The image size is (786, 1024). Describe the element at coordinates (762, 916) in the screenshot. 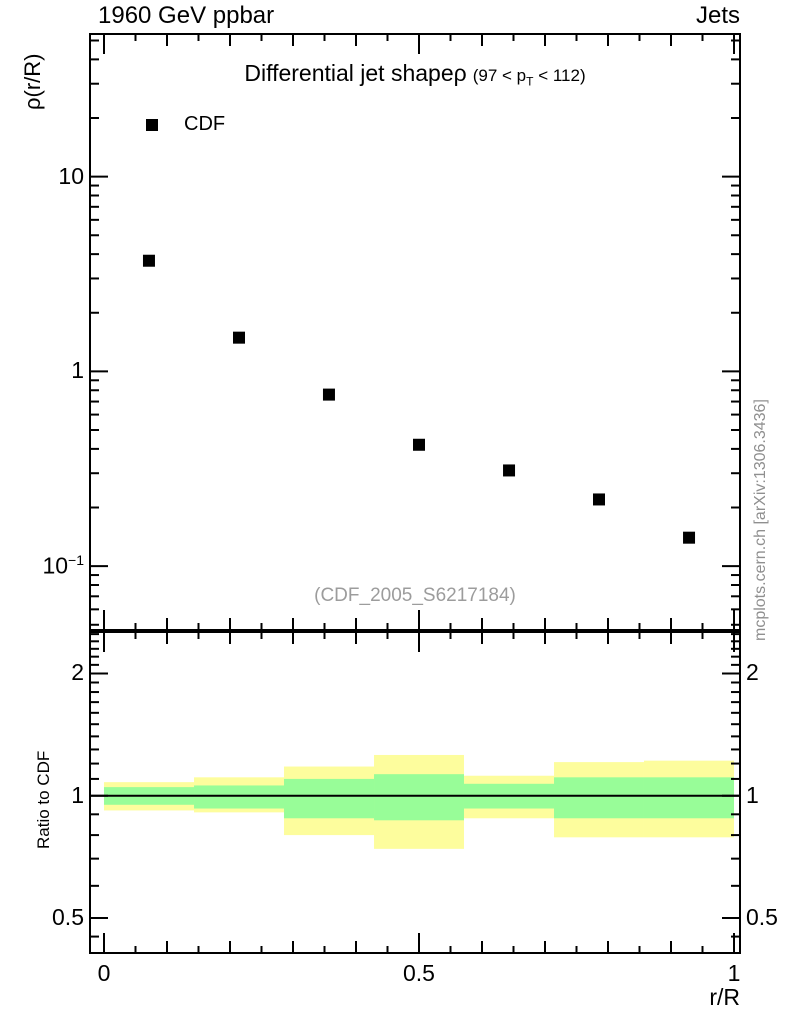

I see `ratio-y-tick-label-right: 0.5` at that location.